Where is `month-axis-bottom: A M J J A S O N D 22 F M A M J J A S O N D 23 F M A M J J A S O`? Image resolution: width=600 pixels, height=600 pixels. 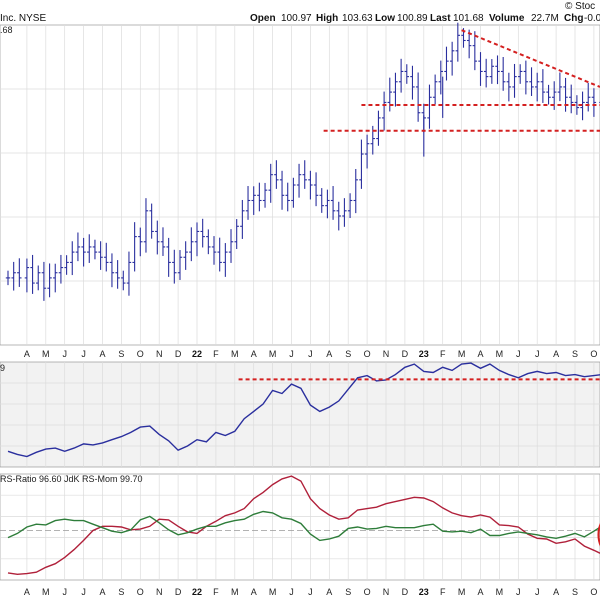 month-axis-bottom: A M J J A S O N D 22 F M A M J J A S O N D 23 F M A M J J A S O is located at coordinates (311, 592).